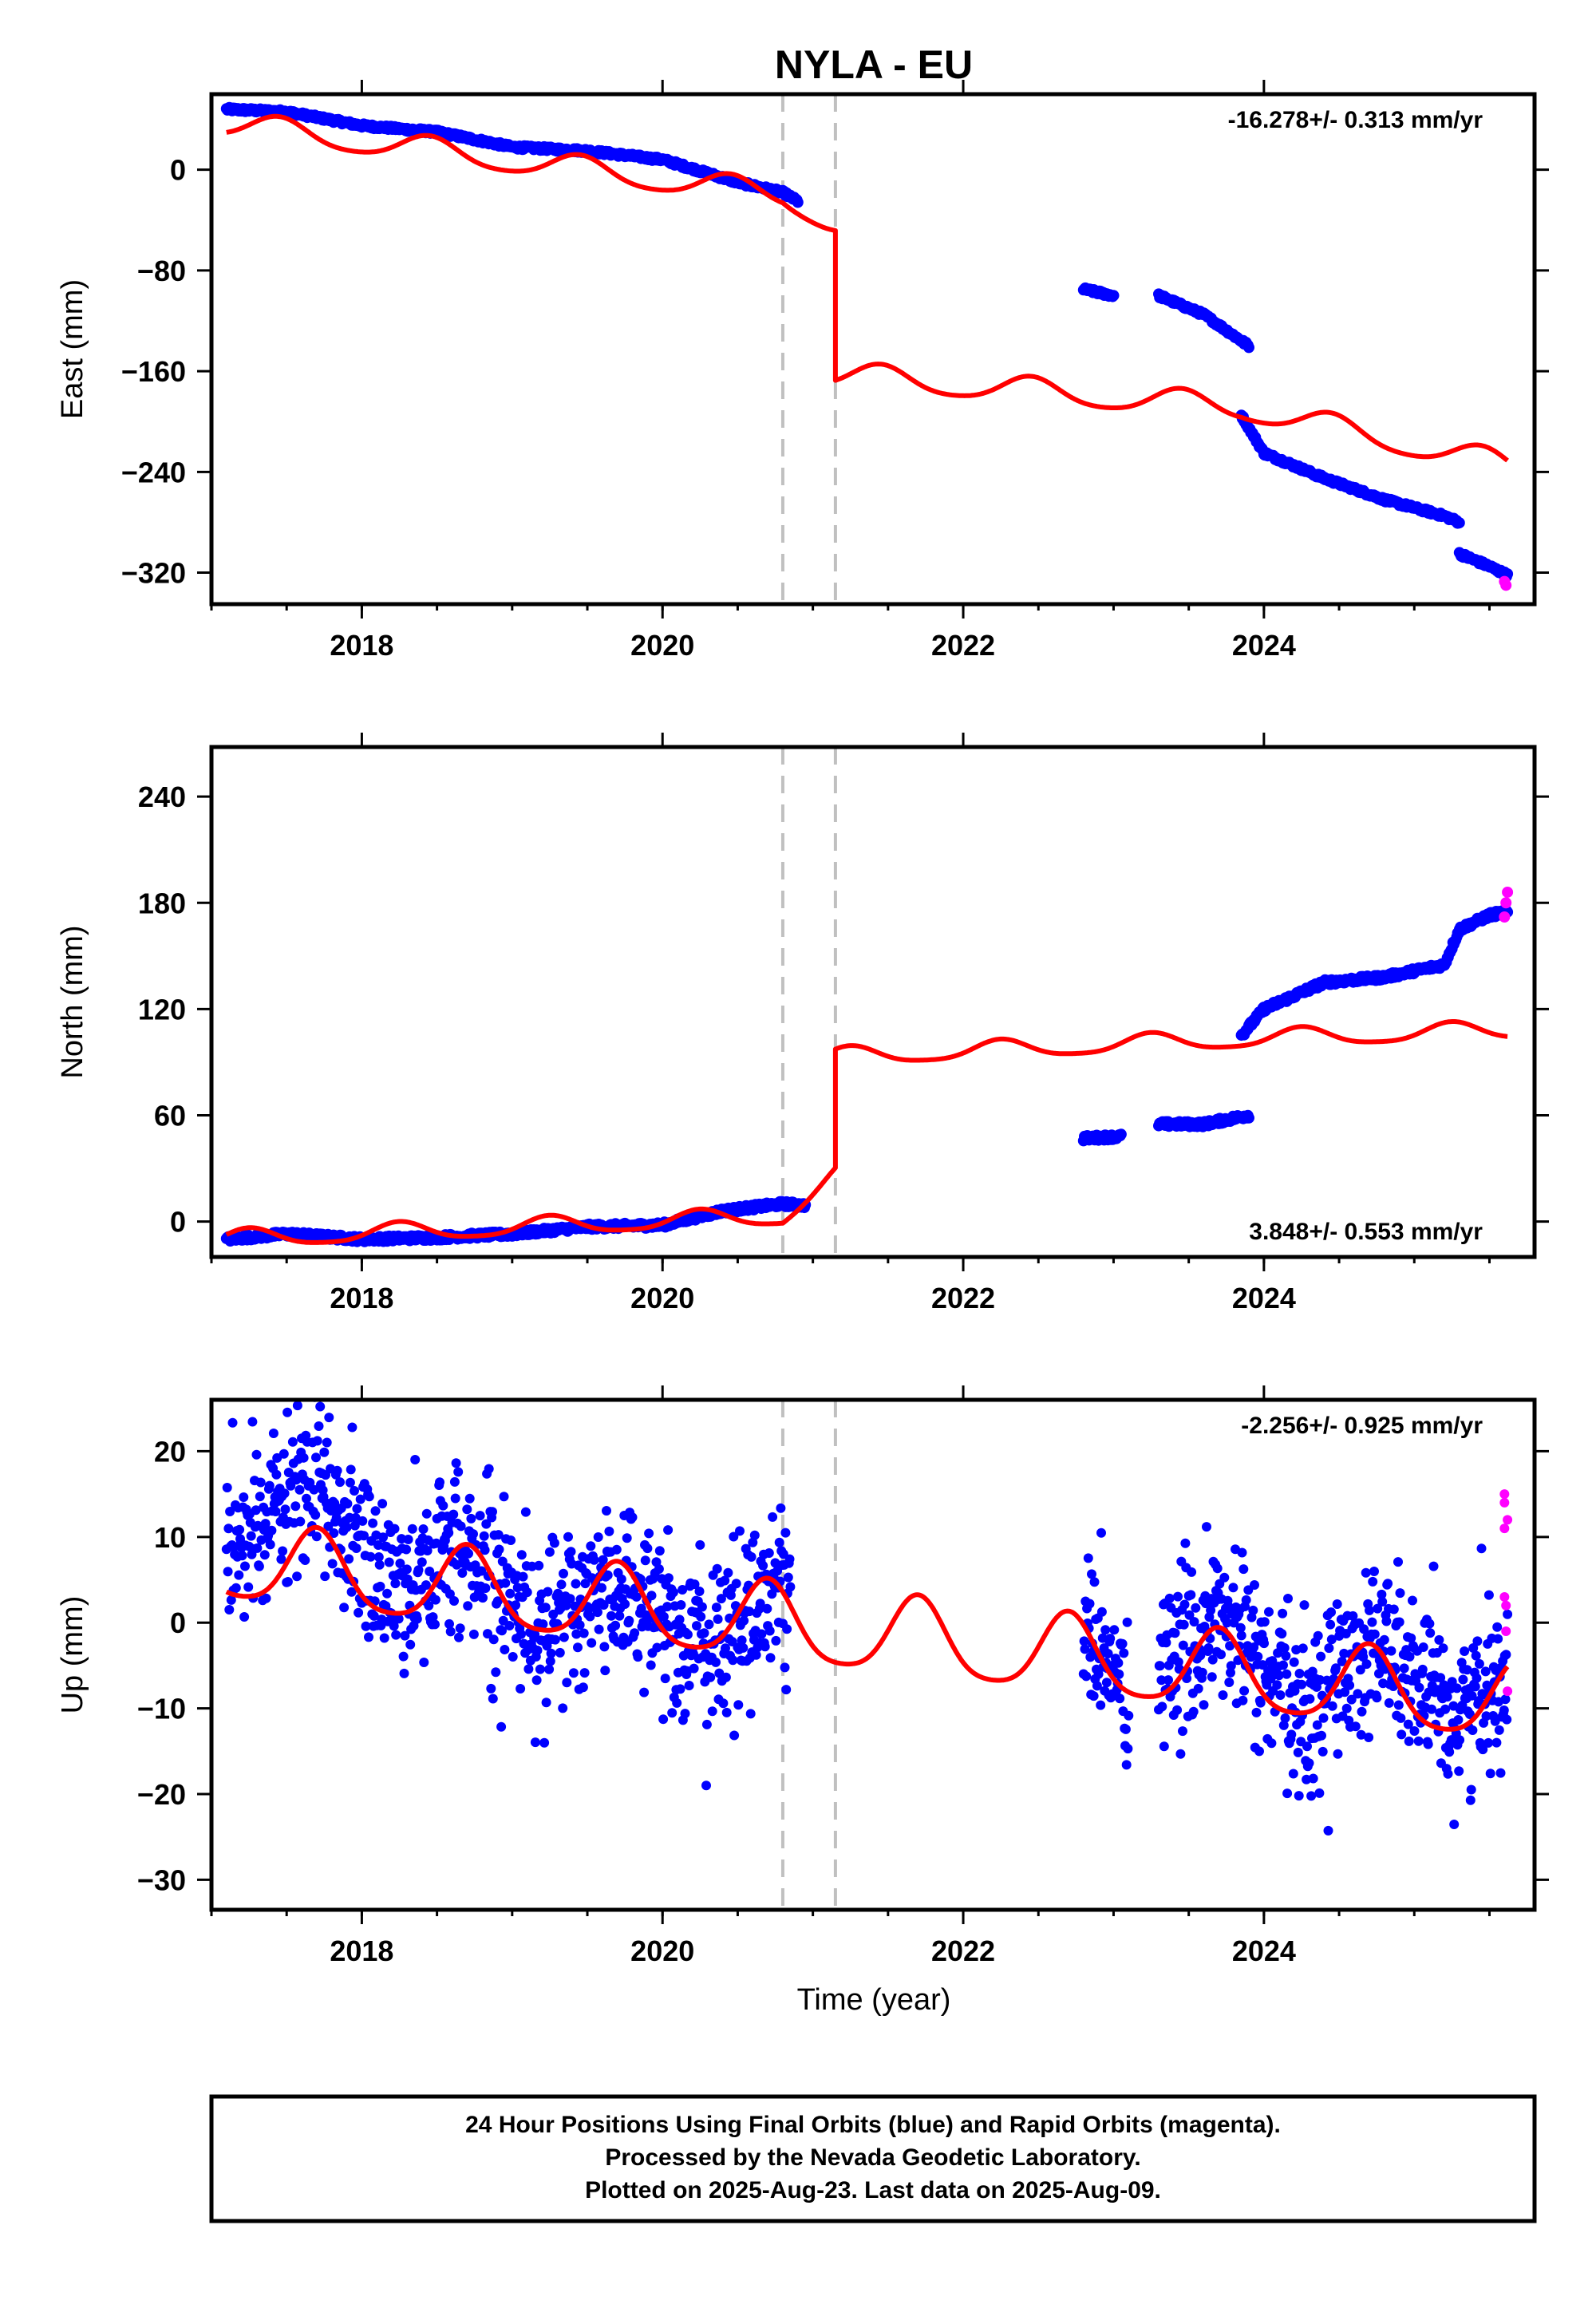 Image resolution: width=1596 pixels, height=2316 pixels. Describe the element at coordinates (867, 288) in the screenshot. I see `east-model-curve` at that location.